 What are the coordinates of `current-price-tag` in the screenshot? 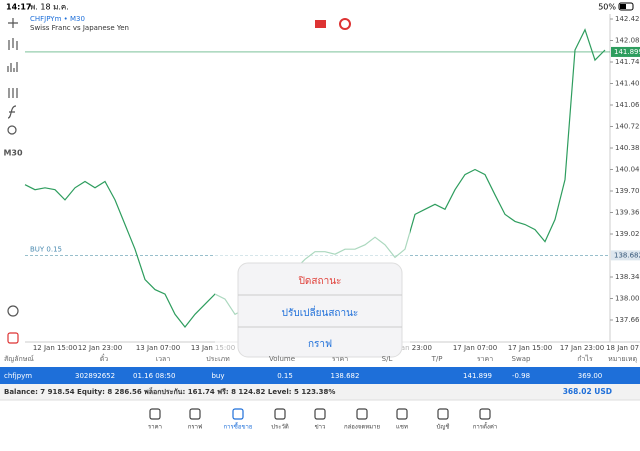 It's located at (625, 51).